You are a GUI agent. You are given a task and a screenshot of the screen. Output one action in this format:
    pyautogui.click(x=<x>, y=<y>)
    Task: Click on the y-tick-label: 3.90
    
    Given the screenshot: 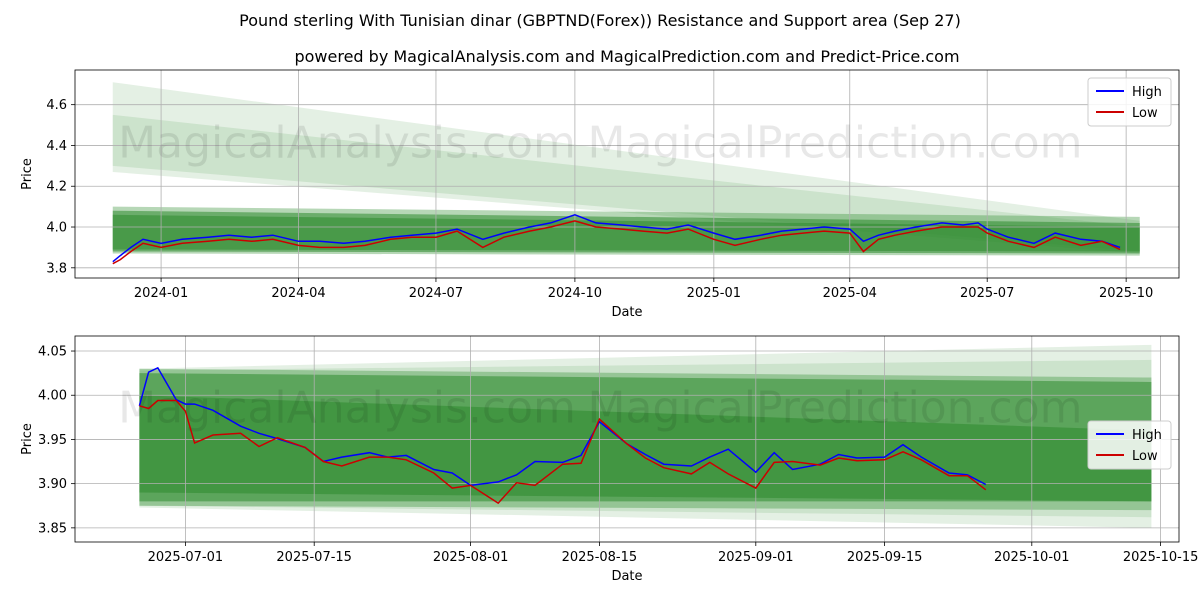 What is the action you would take?
    pyautogui.click(x=52, y=484)
    